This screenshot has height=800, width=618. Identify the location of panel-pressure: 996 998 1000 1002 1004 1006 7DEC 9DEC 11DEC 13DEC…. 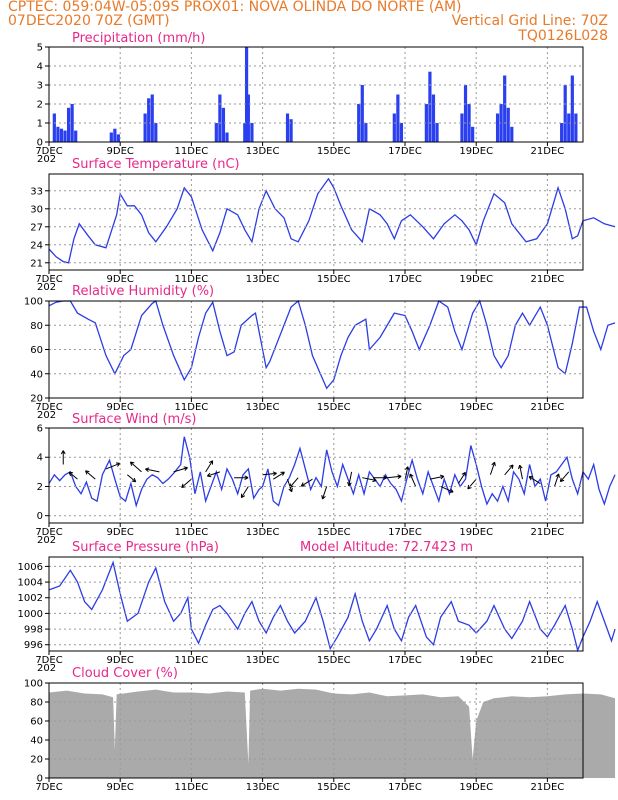
(317, 615).